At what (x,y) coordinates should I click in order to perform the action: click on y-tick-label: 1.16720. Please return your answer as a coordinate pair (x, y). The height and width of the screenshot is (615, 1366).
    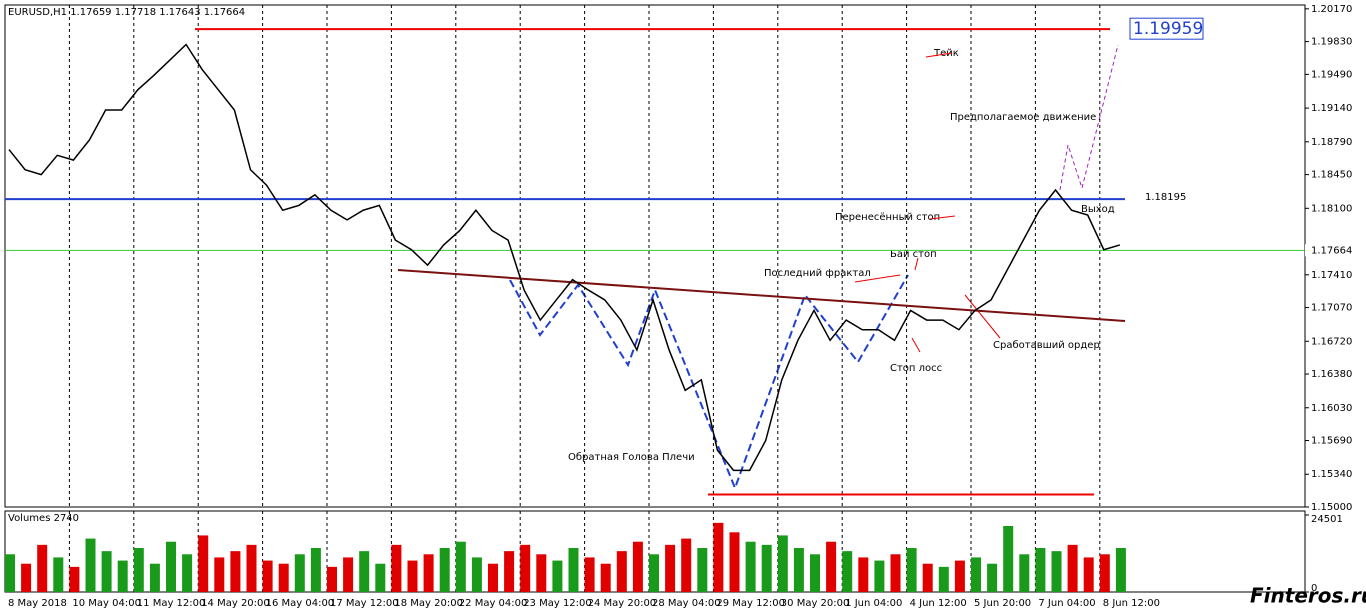
    Looking at the image, I should click on (1331, 341).